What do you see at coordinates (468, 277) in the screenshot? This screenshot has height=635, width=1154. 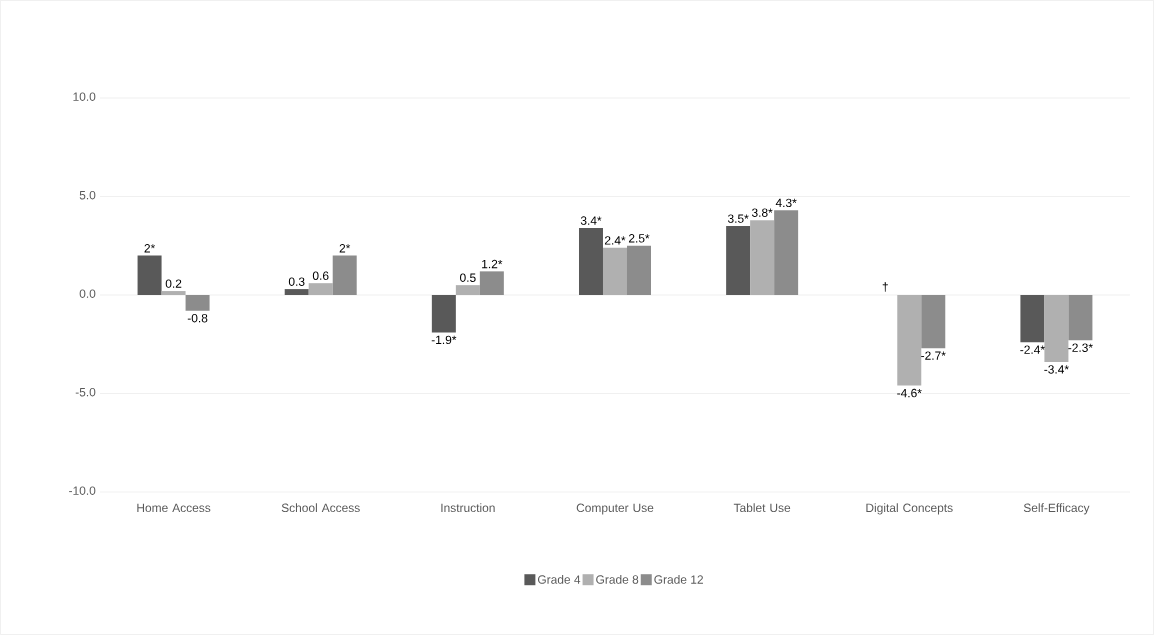 I see `data-label: 0.5` at bounding box center [468, 277].